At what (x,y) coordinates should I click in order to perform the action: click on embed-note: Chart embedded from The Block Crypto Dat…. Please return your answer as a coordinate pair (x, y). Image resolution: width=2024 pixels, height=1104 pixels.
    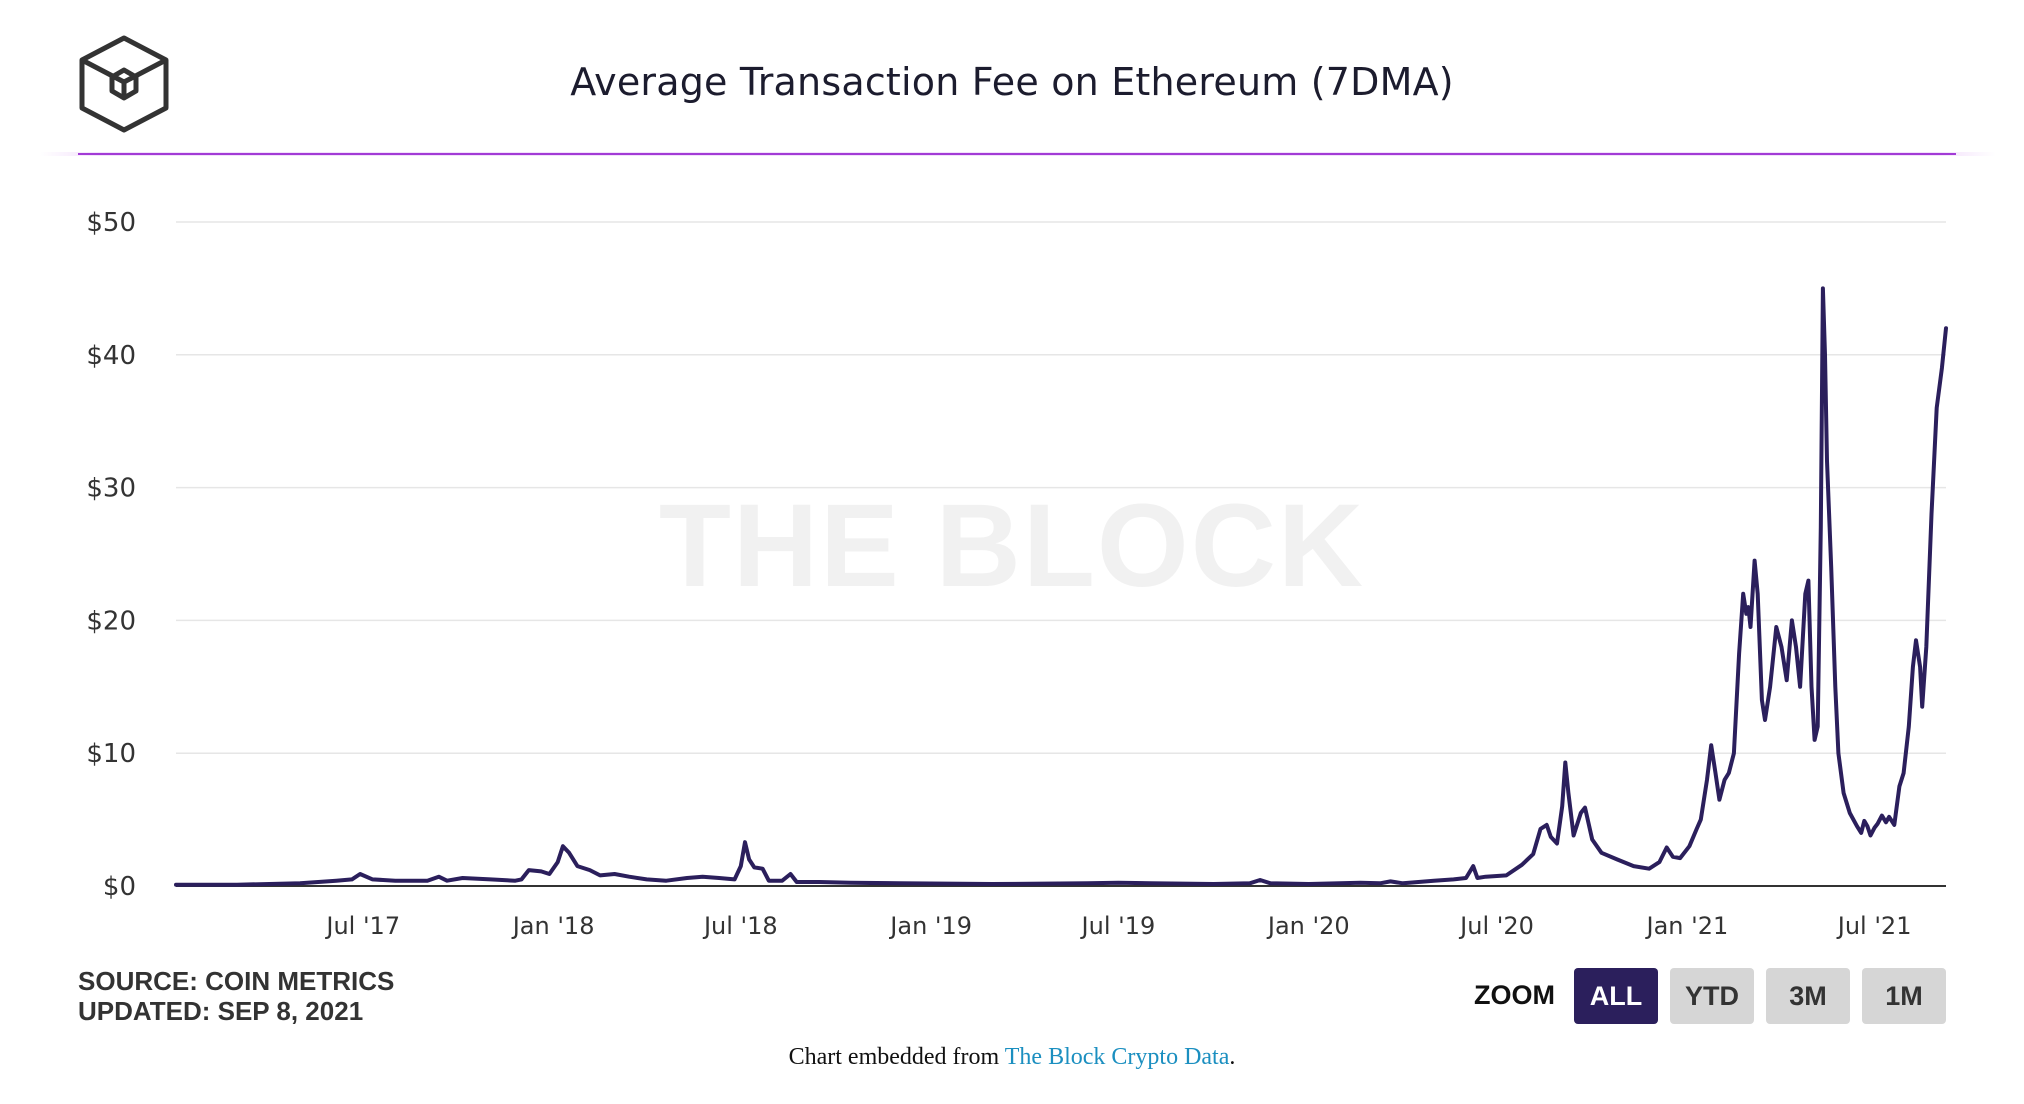
    Looking at the image, I should click on (1012, 1057).